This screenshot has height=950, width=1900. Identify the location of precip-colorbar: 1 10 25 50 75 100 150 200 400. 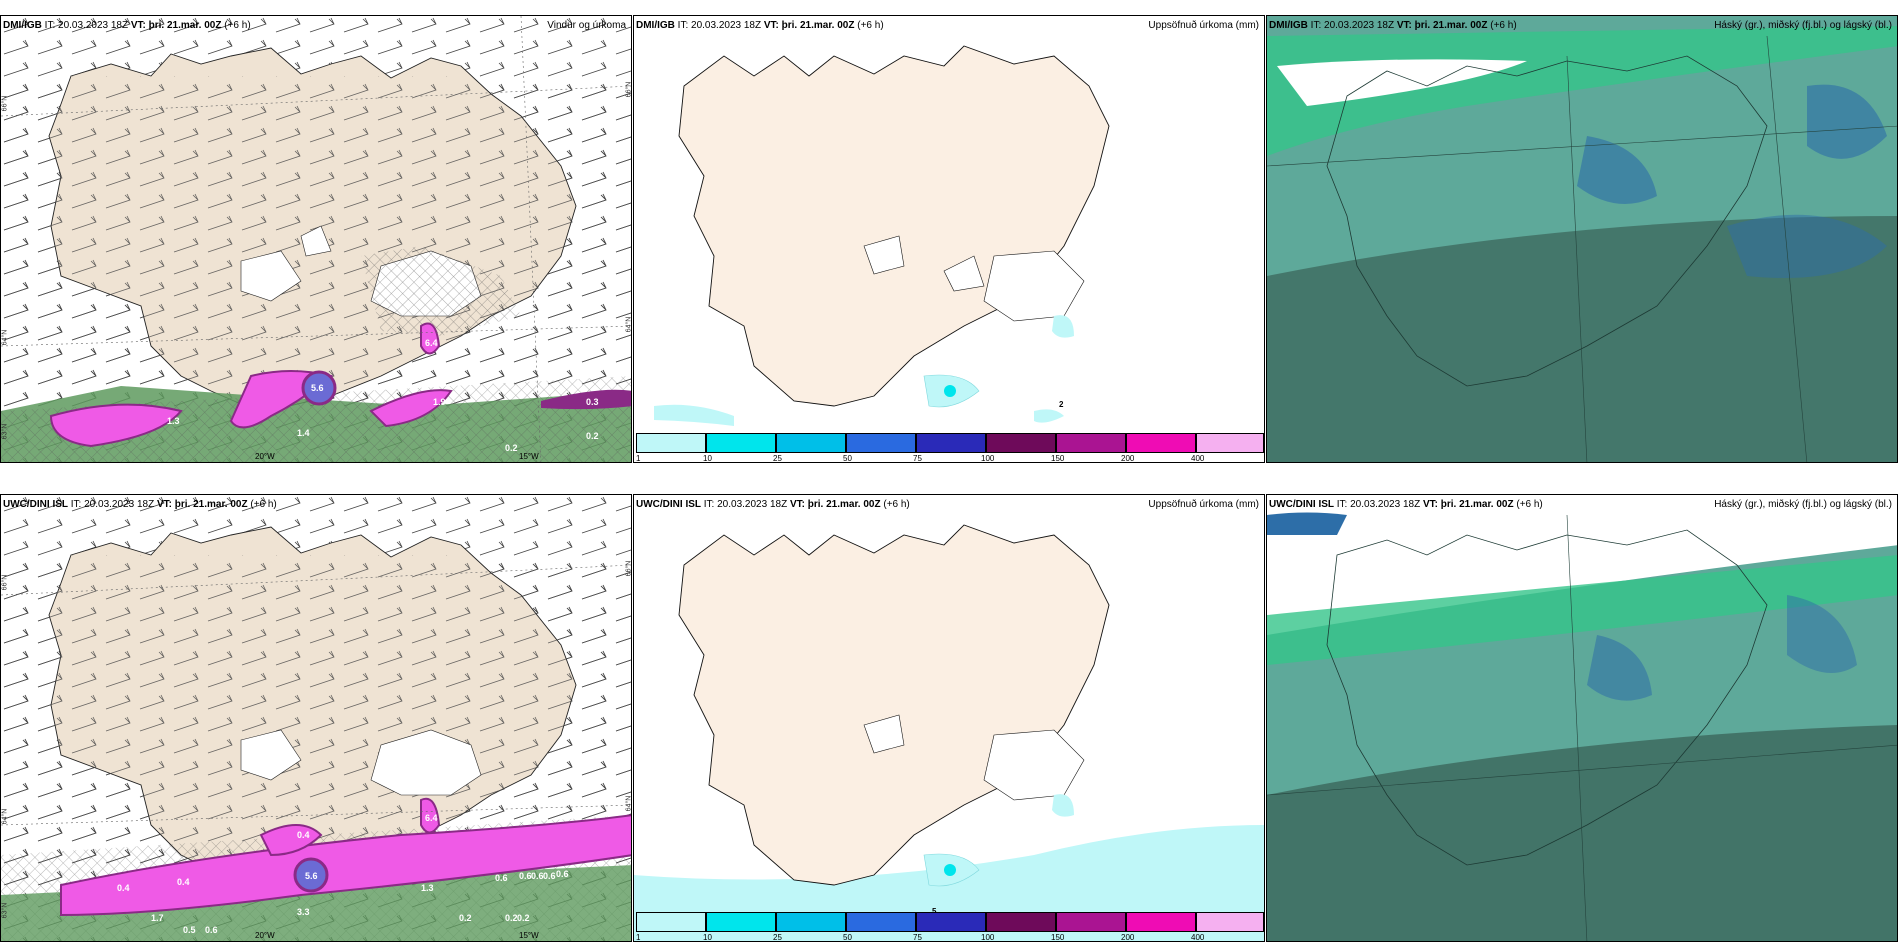
(949, 927).